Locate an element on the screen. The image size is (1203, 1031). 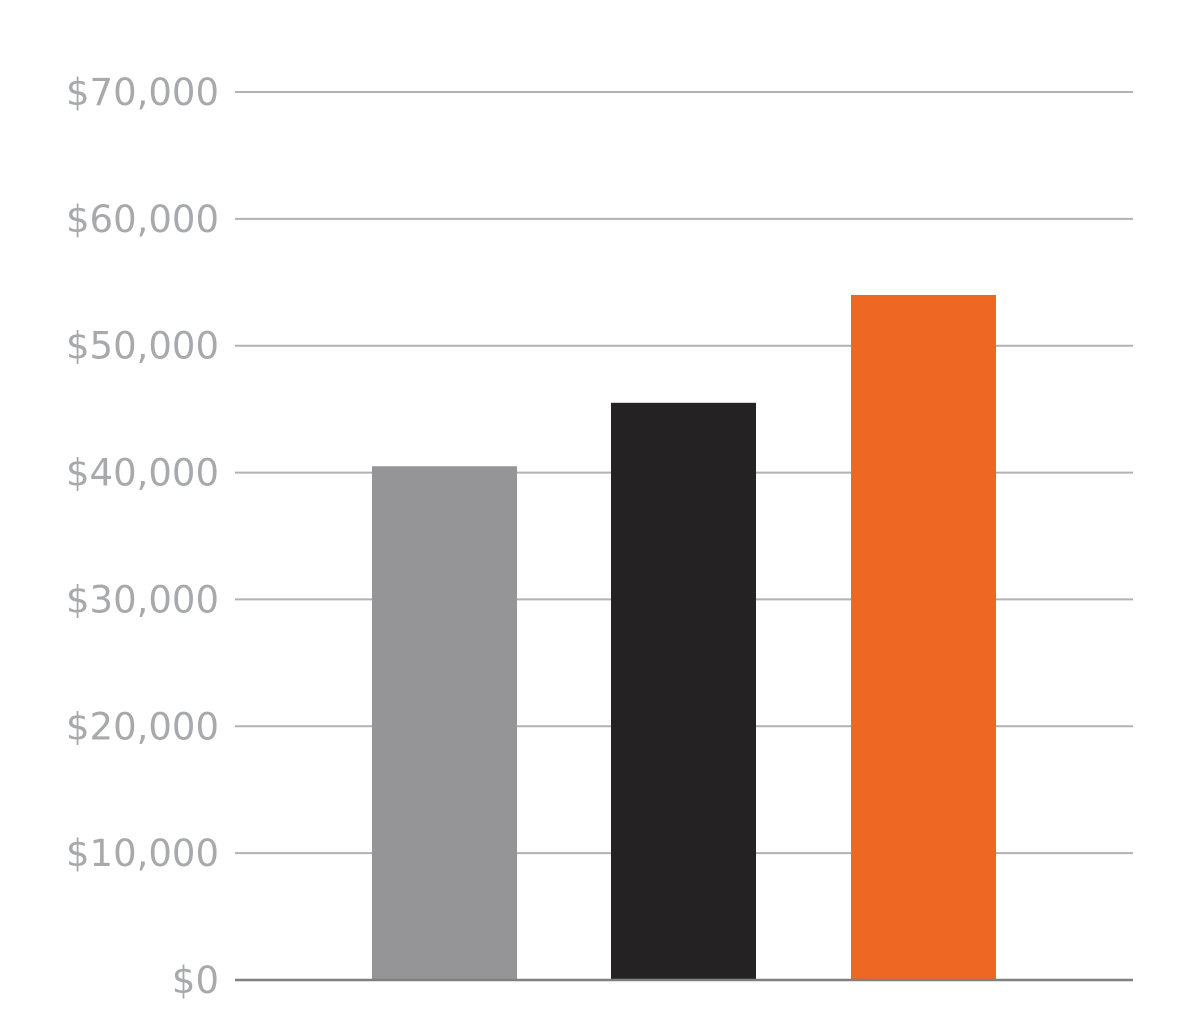
y-tick-label: $30,000 is located at coordinates (142, 599).